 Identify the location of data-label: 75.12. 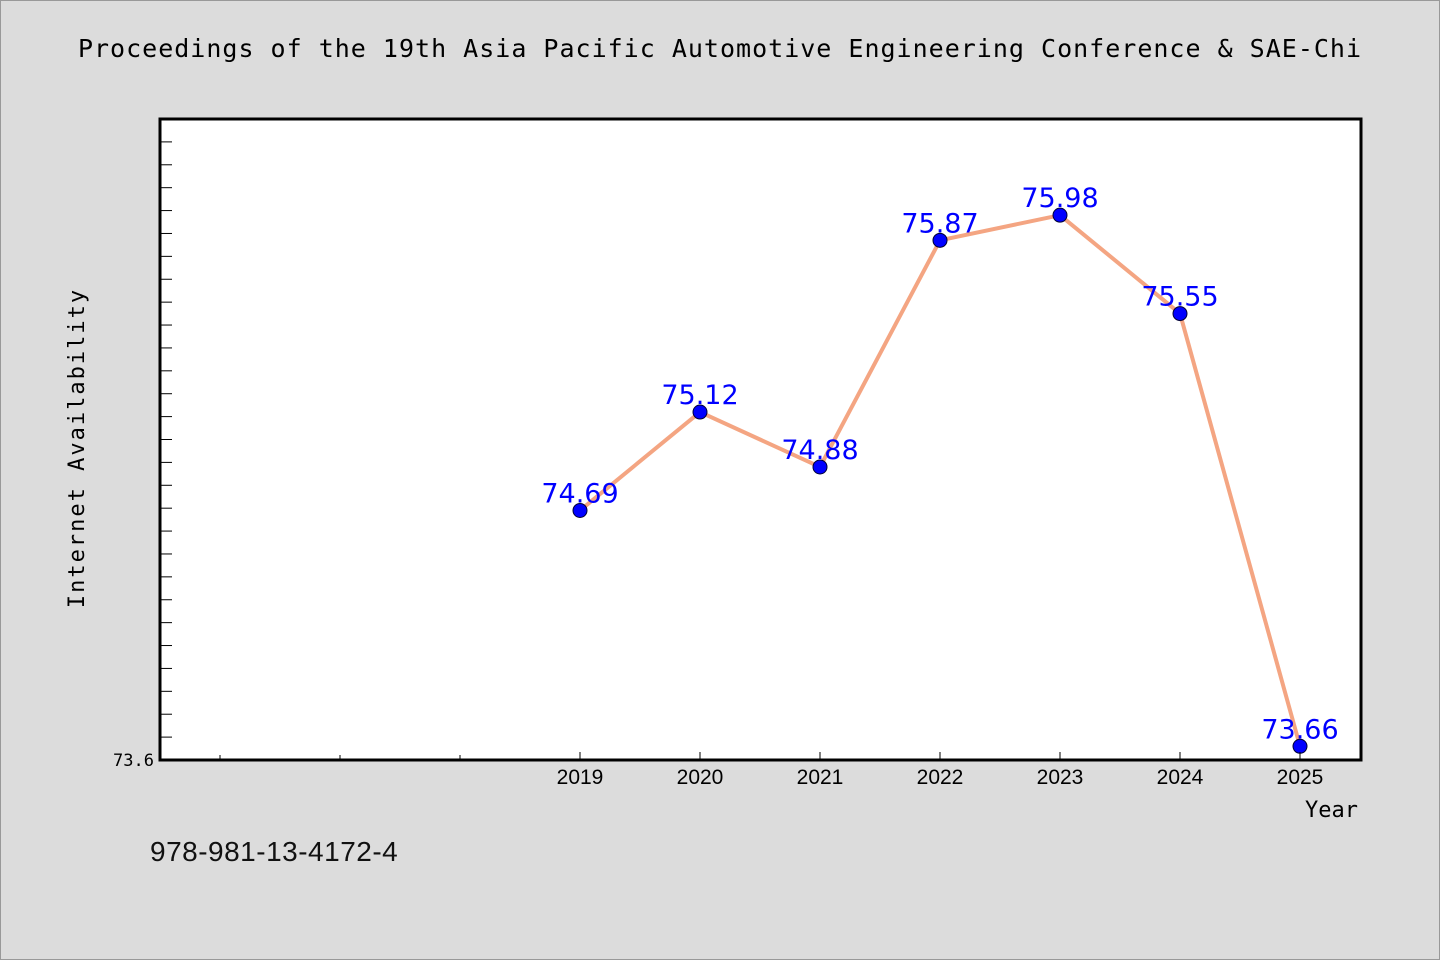
(699, 395).